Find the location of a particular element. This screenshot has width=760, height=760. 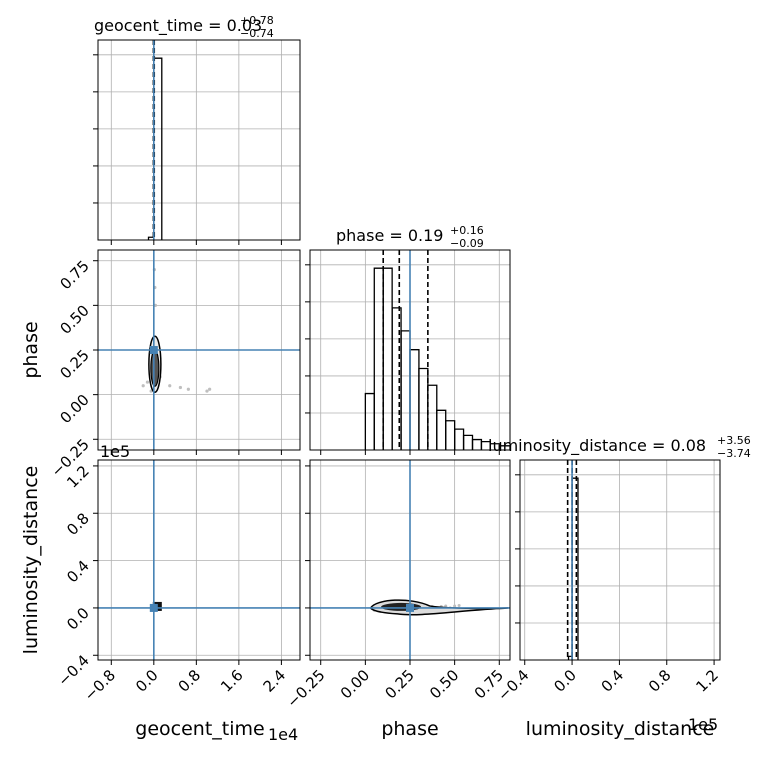

title-phase: phase = 0.19 +0.16 −0.09 is located at coordinates (410, 237).